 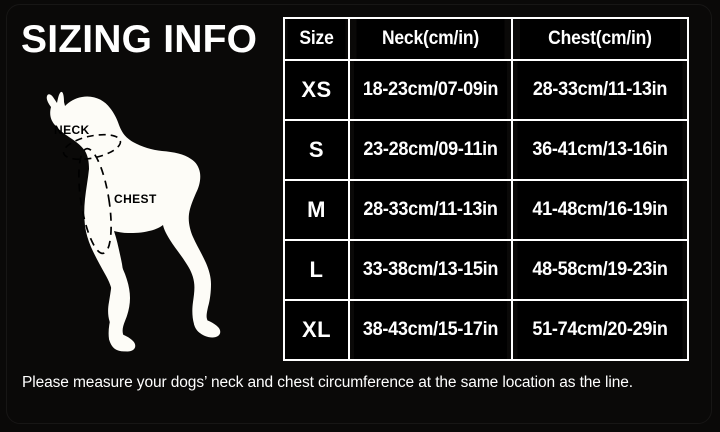 I want to click on cell-neck: 28-33cm/11-13in, so click(x=430, y=210).